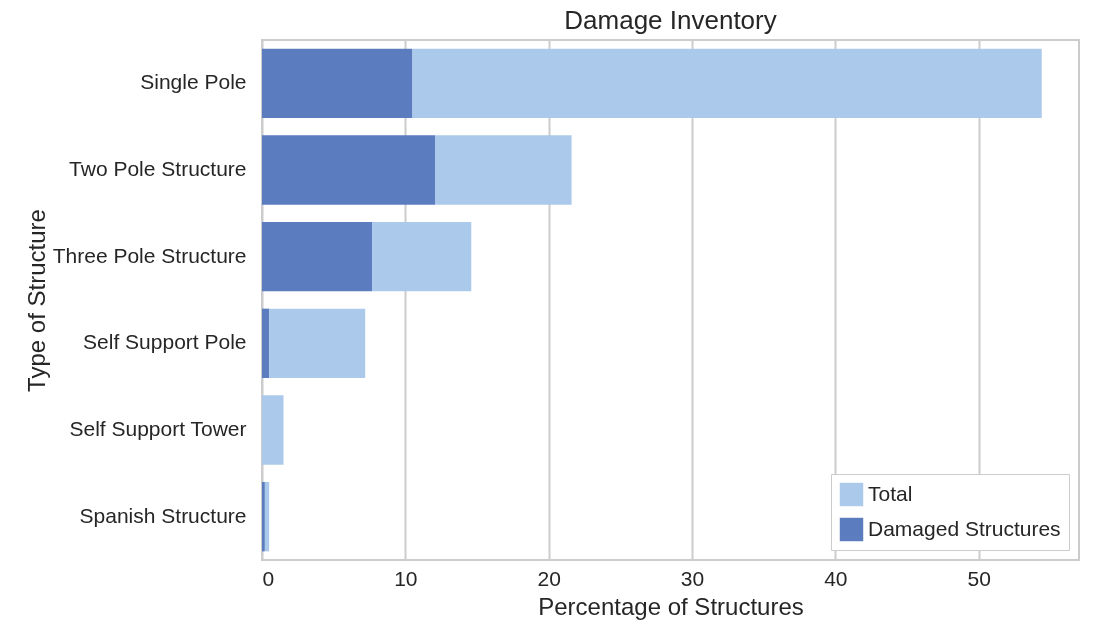  I want to click on y-tick-label: Self Support Pole, so click(165, 342).